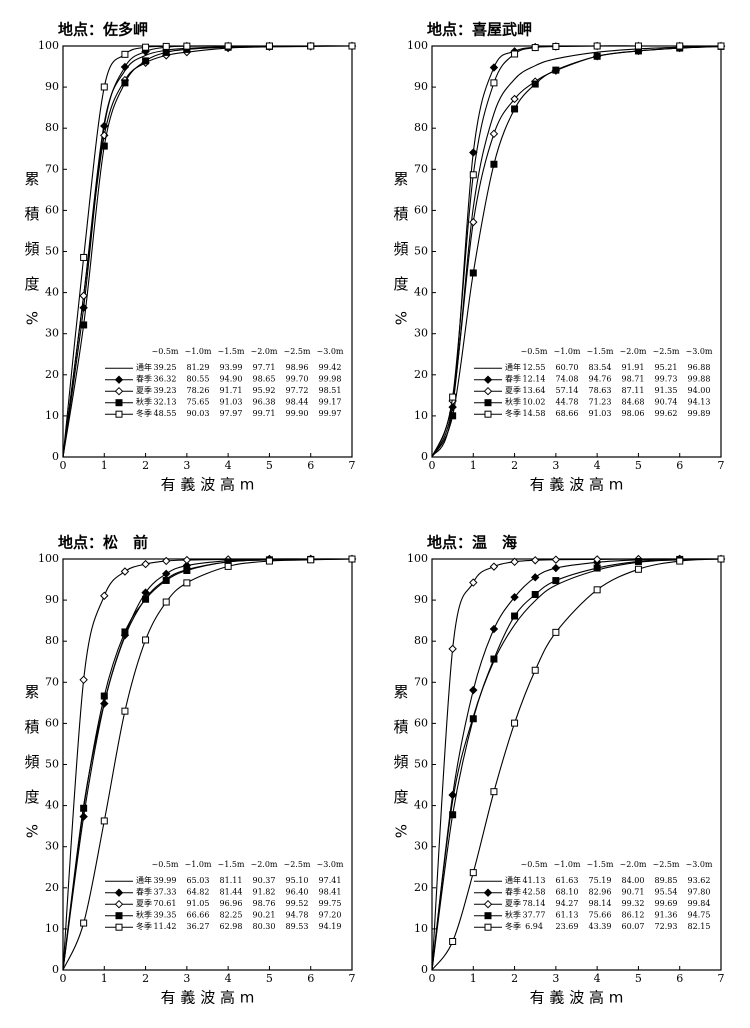  I want to click on table-value: 95.92, so click(264, 390).